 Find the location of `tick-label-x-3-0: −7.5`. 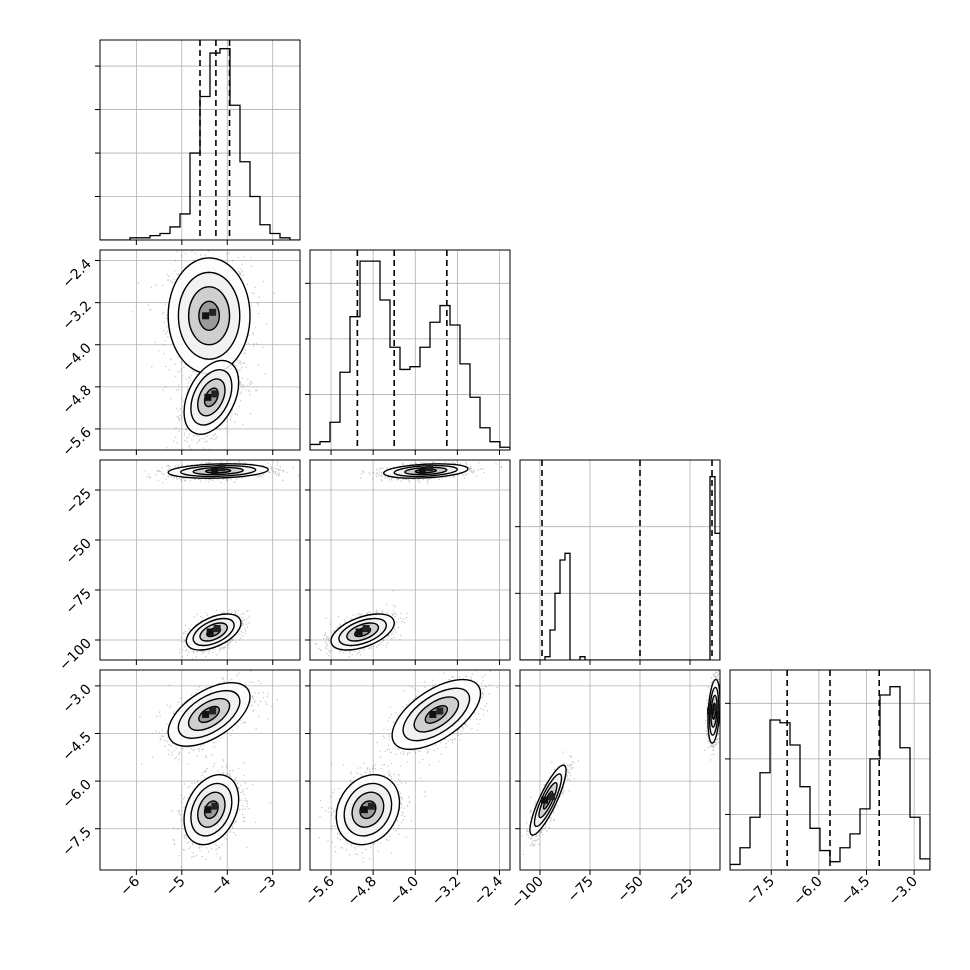

tick-label-x-3-0: −7.5 is located at coordinates (760, 891).